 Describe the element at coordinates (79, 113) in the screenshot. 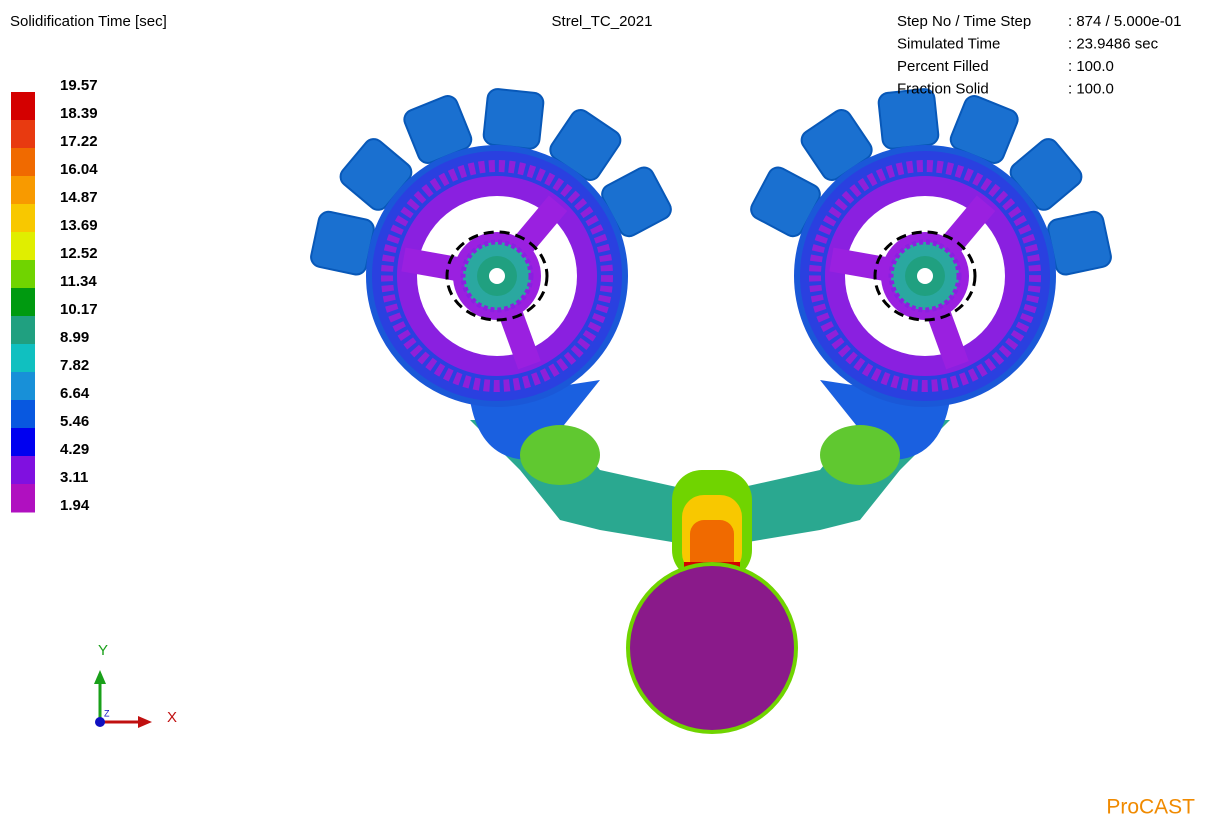

I see `legend-label: 18.39` at that location.